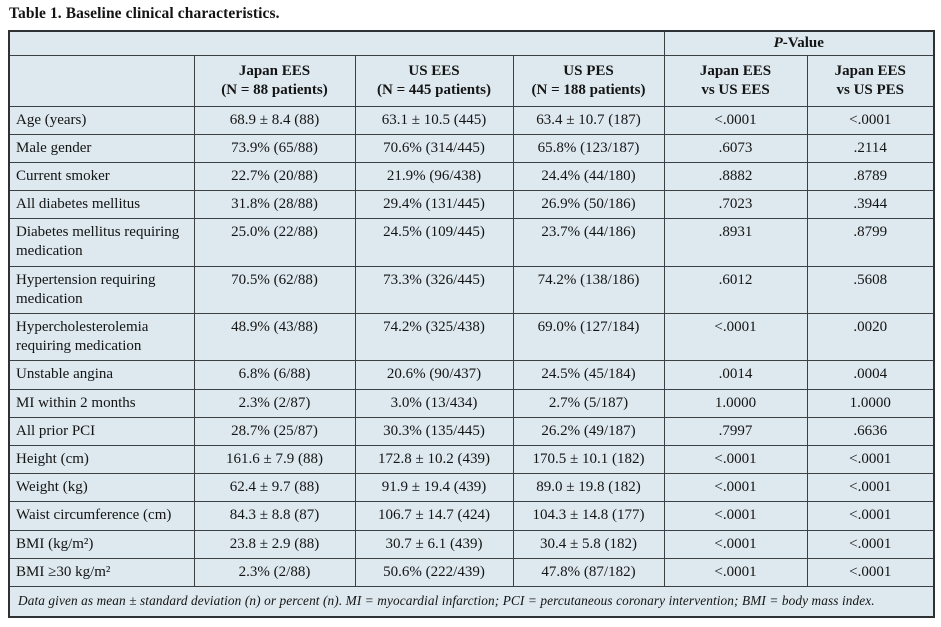 This screenshot has height=627, width=941. Describe the element at coordinates (274, 431) in the screenshot. I see `cell-japan-ees: 28.7% (25/87)` at that location.